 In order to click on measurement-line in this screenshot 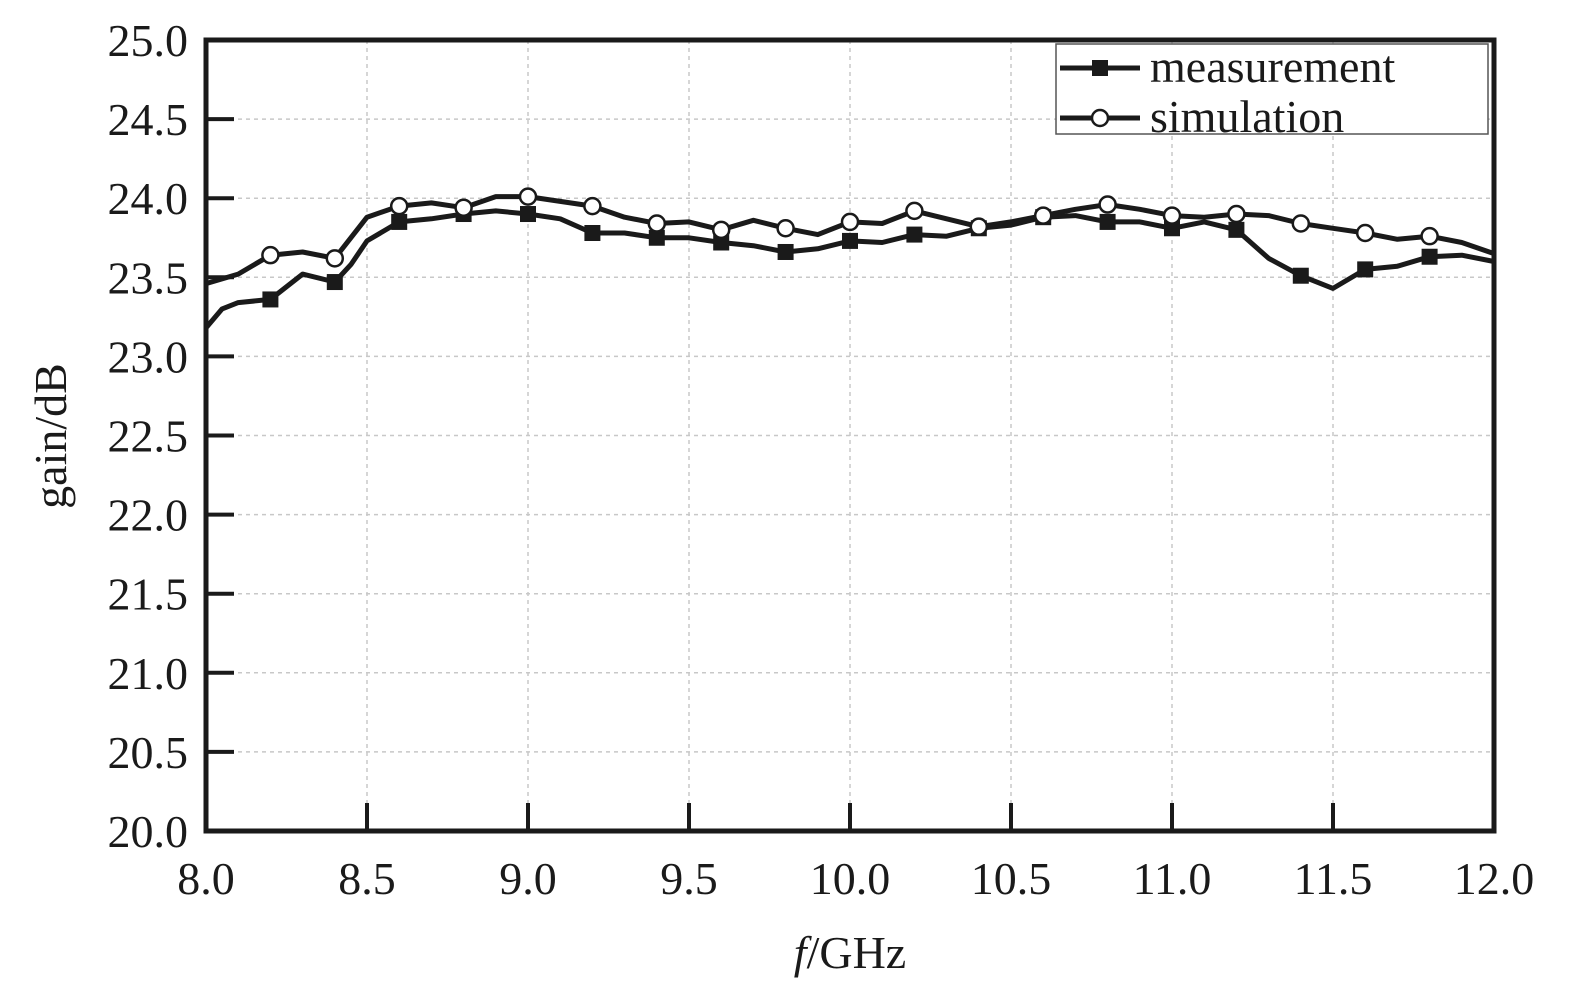, I will do `click(849, 269)`.